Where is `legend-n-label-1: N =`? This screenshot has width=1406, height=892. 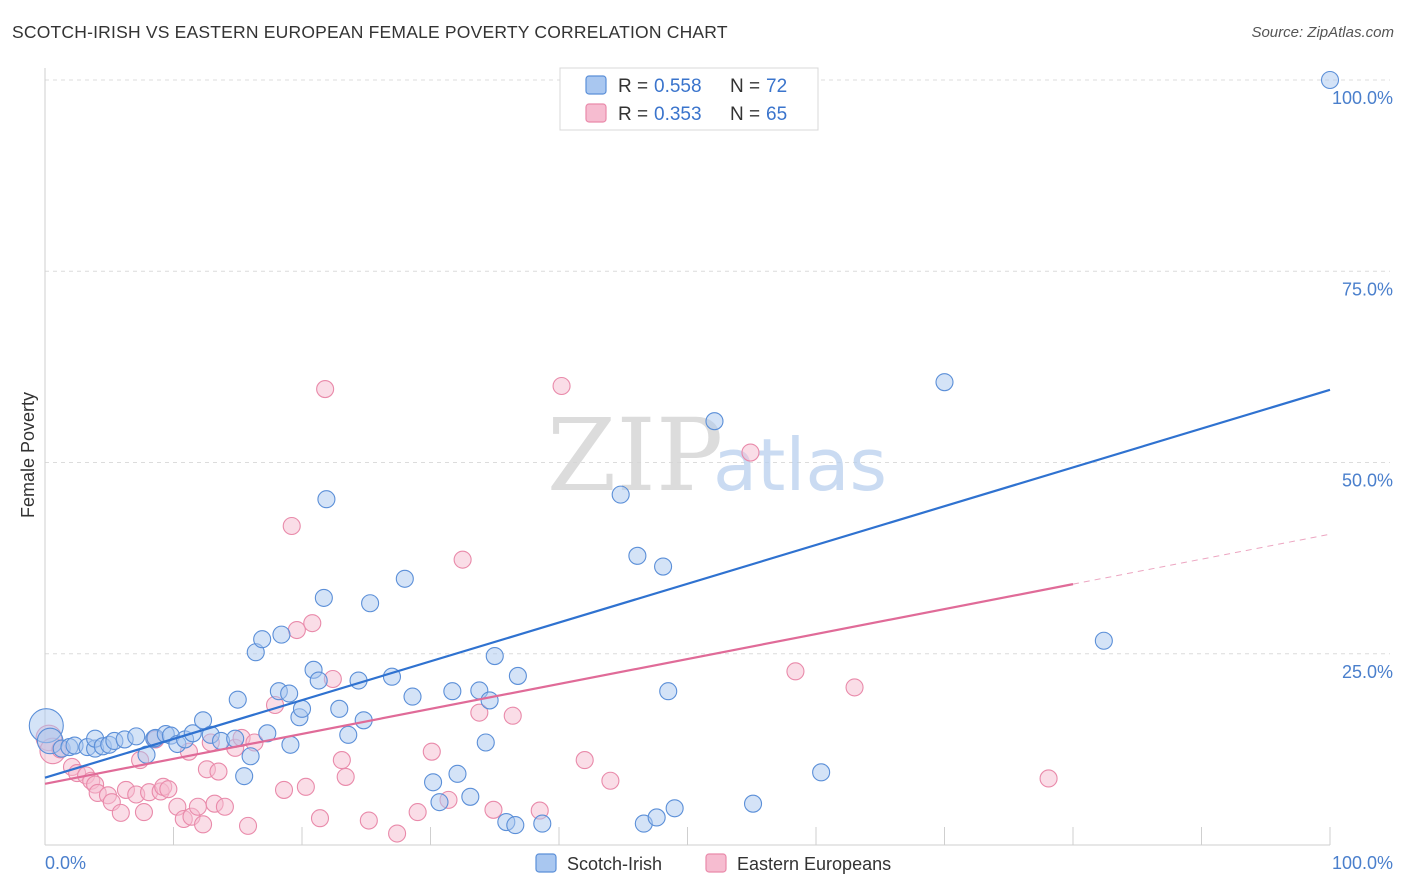 legend-n-label-1: N = is located at coordinates (745, 86).